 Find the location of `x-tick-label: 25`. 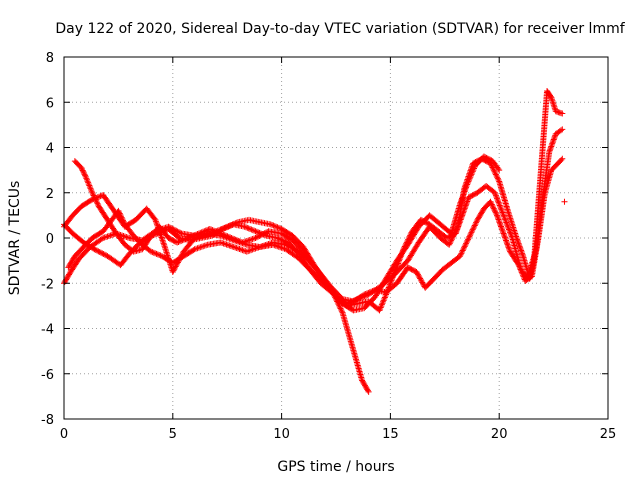

x-tick-label: 25 is located at coordinates (608, 434).